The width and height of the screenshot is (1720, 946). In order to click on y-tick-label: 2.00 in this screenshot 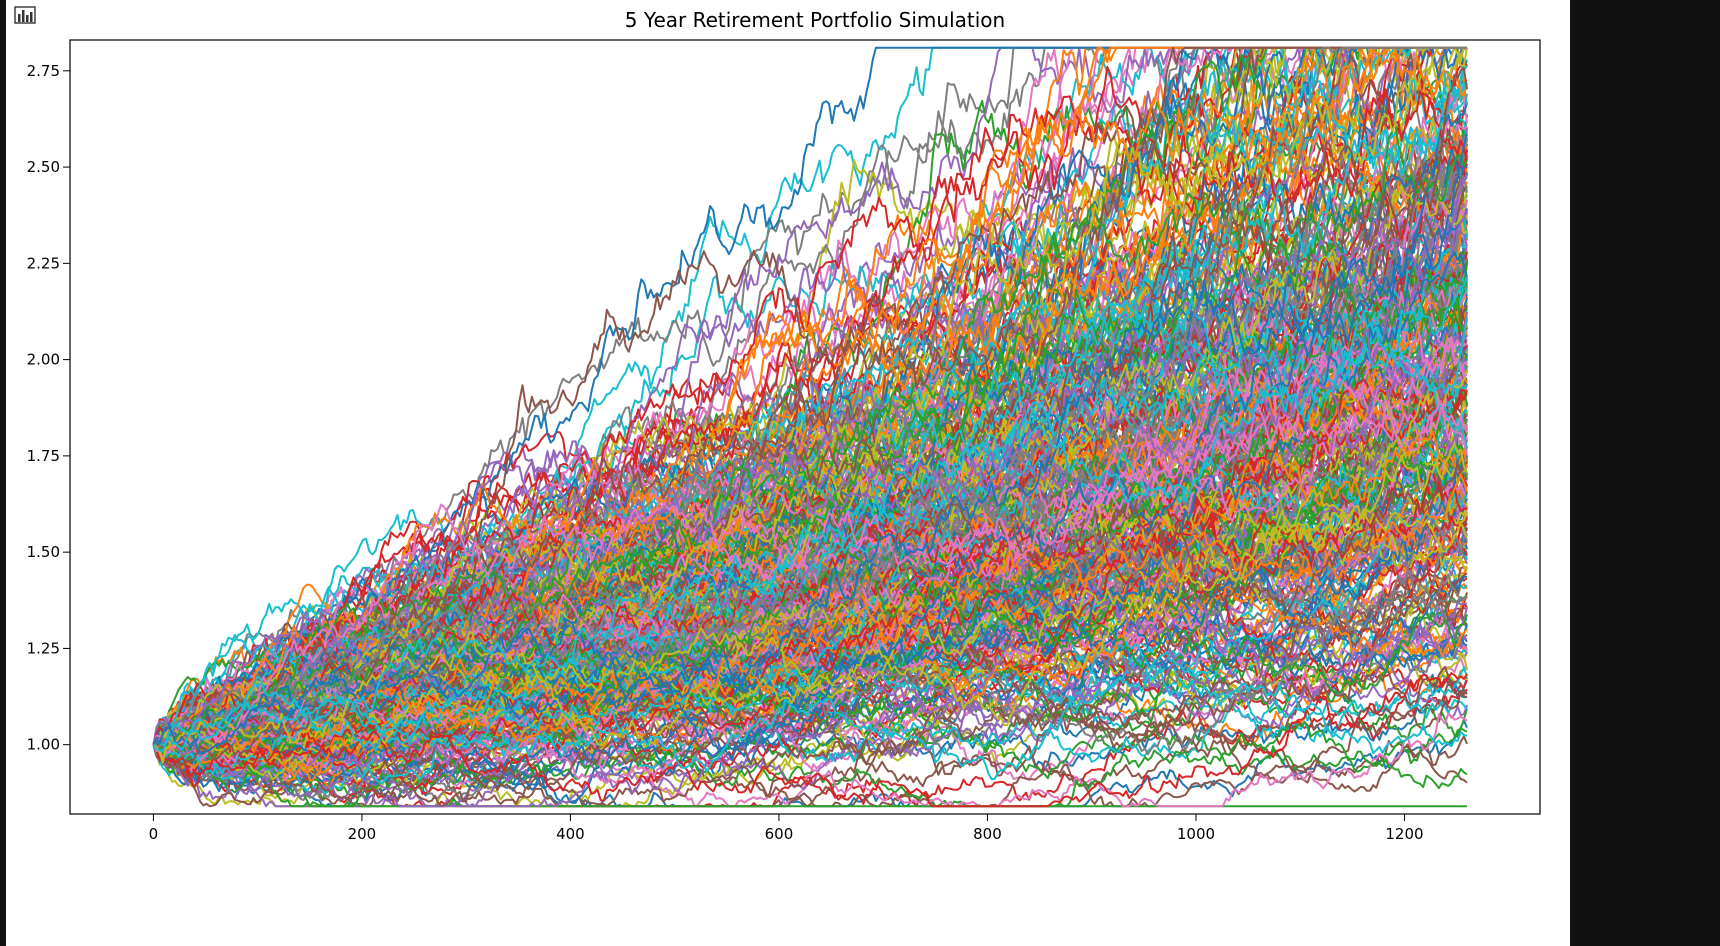, I will do `click(43, 360)`.